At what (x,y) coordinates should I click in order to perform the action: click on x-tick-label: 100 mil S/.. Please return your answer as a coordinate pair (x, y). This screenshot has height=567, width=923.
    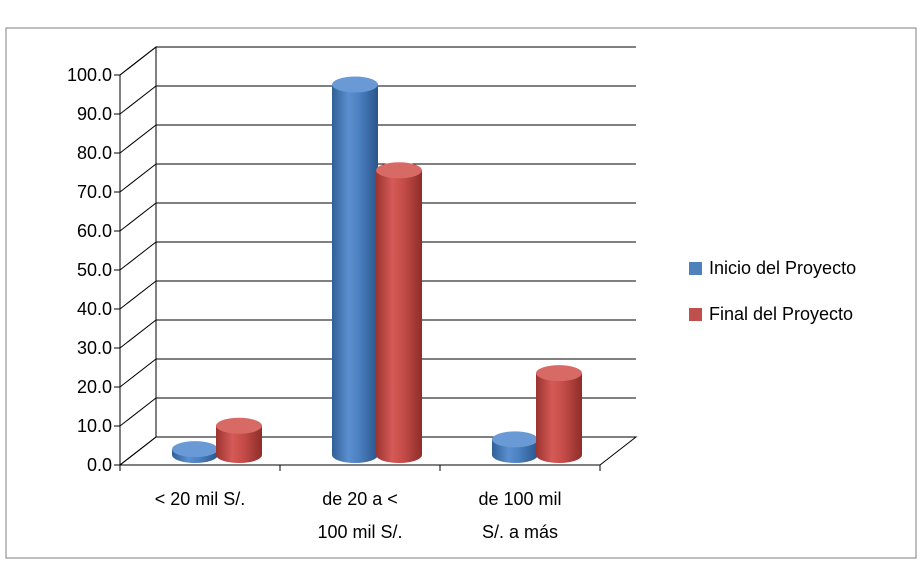
    Looking at the image, I should click on (359, 532).